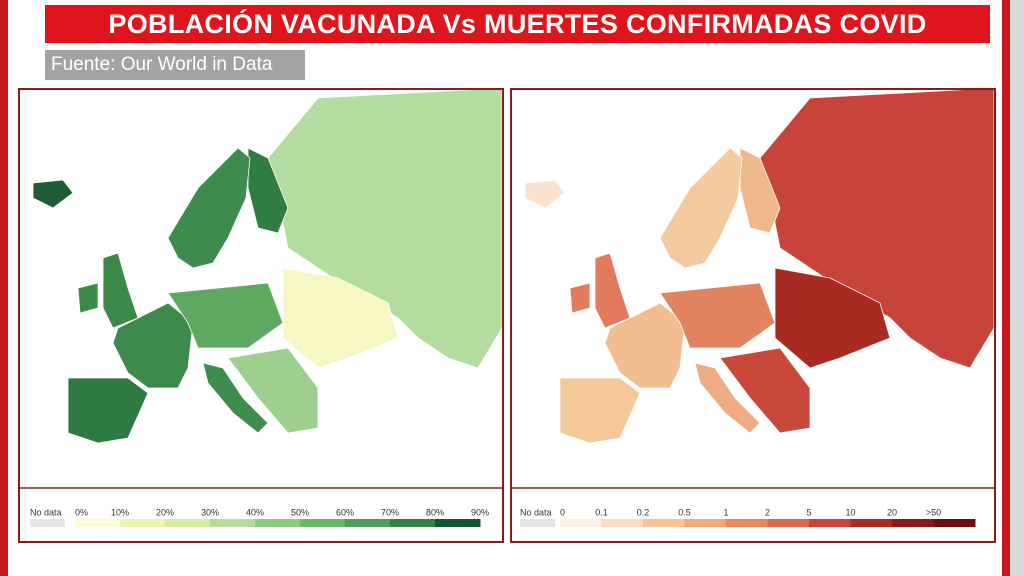 The width and height of the screenshot is (1024, 576). Describe the element at coordinates (892, 512) in the screenshot. I see `legend-label: 20` at that location.